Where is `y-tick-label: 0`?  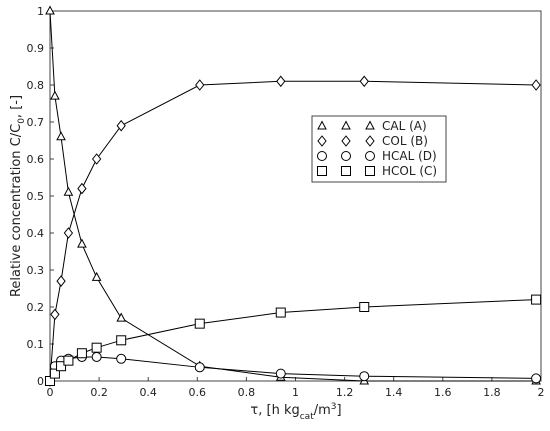 y-tick-label: 0 is located at coordinates (40, 381).